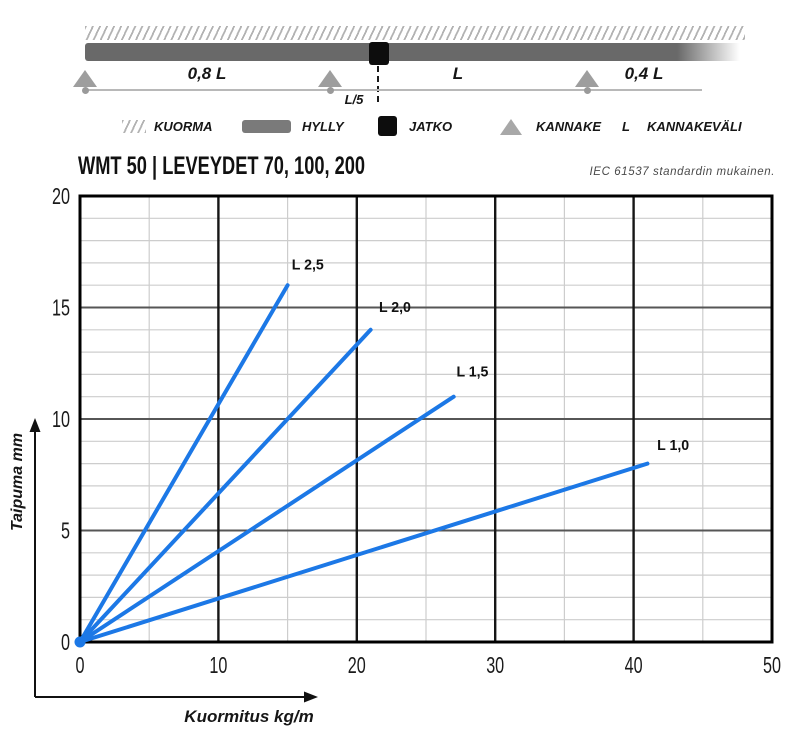  Describe the element at coordinates (393, 90) in the screenshot. I see `dimension-line` at that location.